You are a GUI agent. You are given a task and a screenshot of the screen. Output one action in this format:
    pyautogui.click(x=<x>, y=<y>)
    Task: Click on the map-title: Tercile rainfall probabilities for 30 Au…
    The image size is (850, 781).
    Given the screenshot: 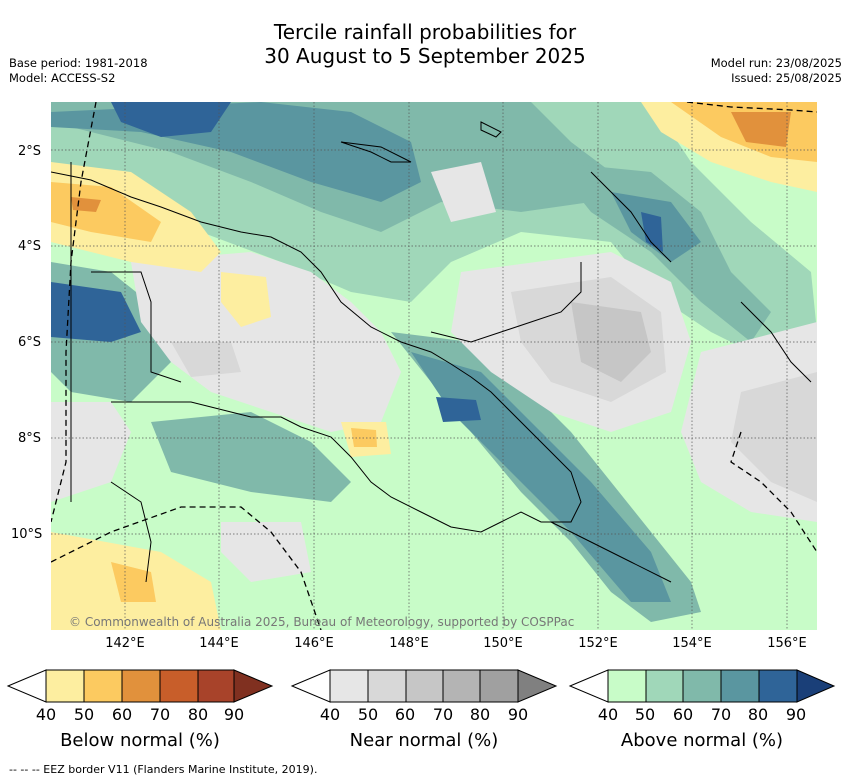 What is the action you would take?
    pyautogui.click(x=425, y=44)
    